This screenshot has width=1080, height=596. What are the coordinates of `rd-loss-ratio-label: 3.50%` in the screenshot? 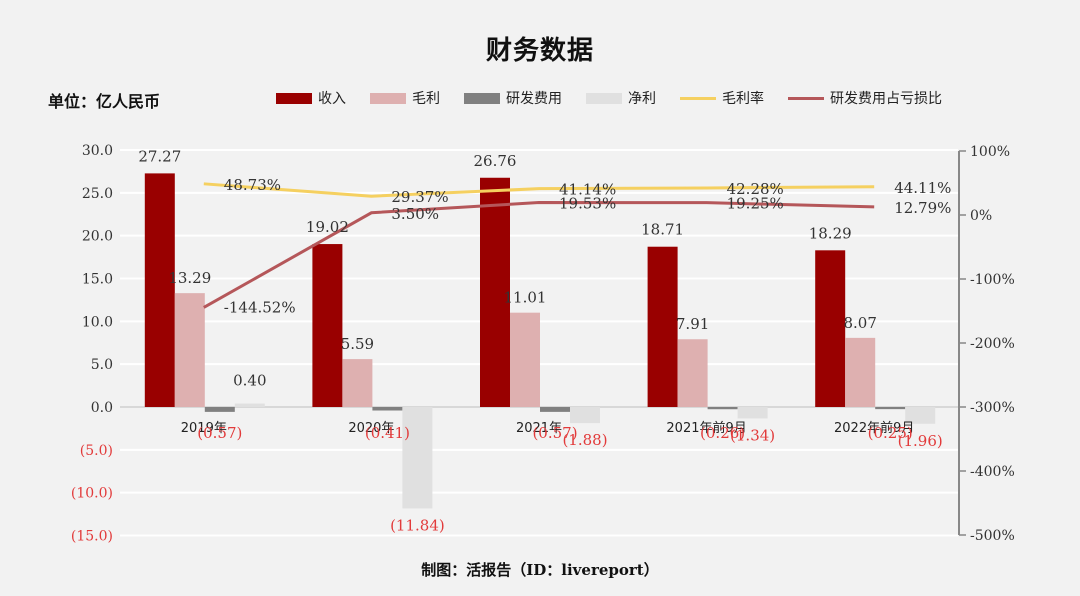 It's located at (415, 214).